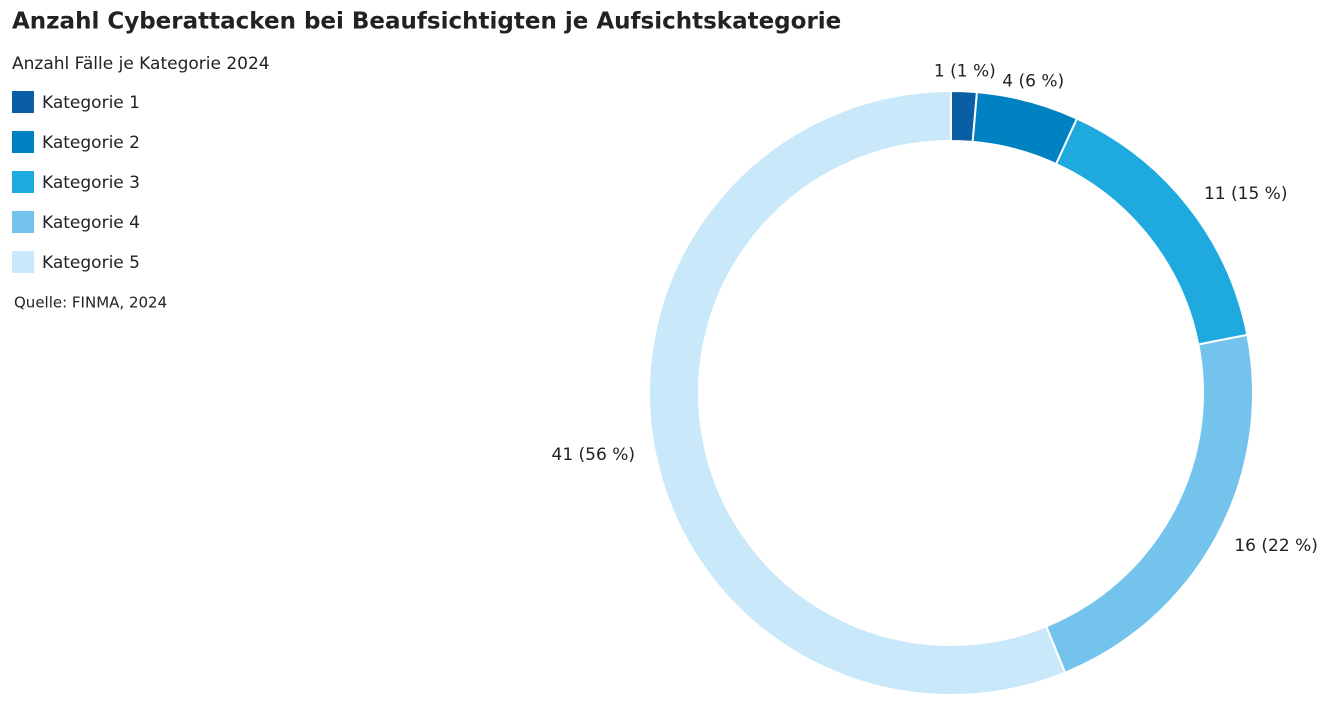  Describe the element at coordinates (91, 223) in the screenshot. I see `legend-label: Kategorie 4` at that location.